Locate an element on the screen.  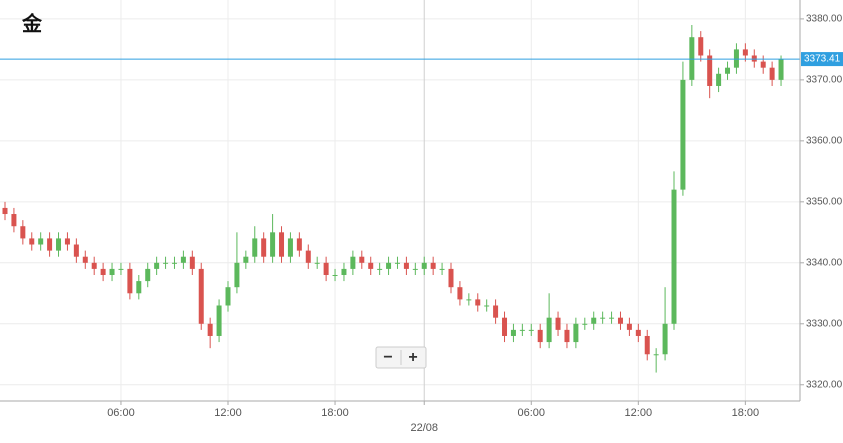
zoom-in-button: + is located at coordinates (412, 357).